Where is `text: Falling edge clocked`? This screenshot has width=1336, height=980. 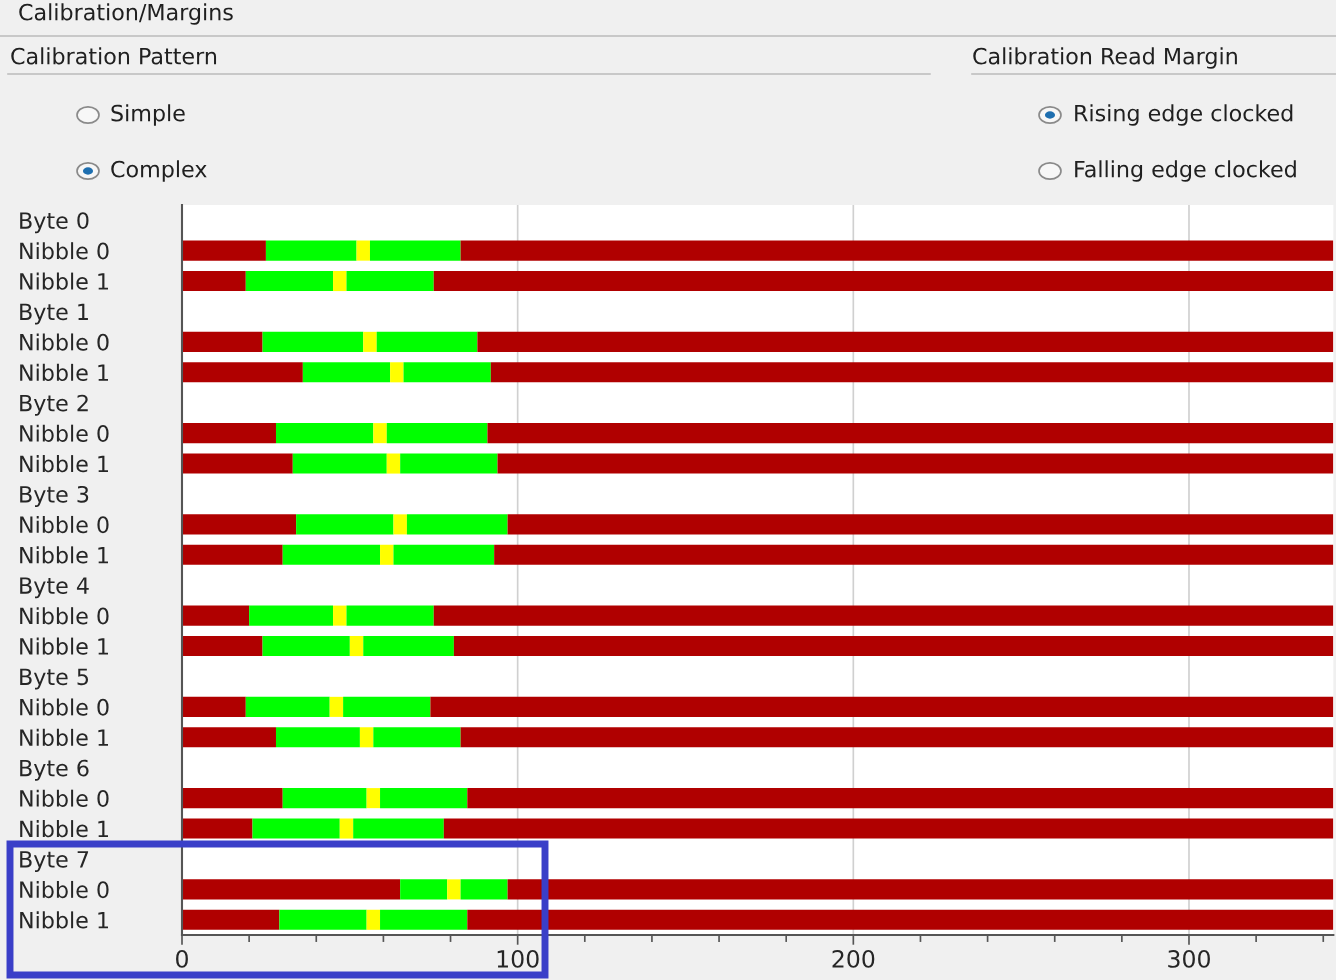
text: Falling edge clocked is located at coordinates (1185, 171).